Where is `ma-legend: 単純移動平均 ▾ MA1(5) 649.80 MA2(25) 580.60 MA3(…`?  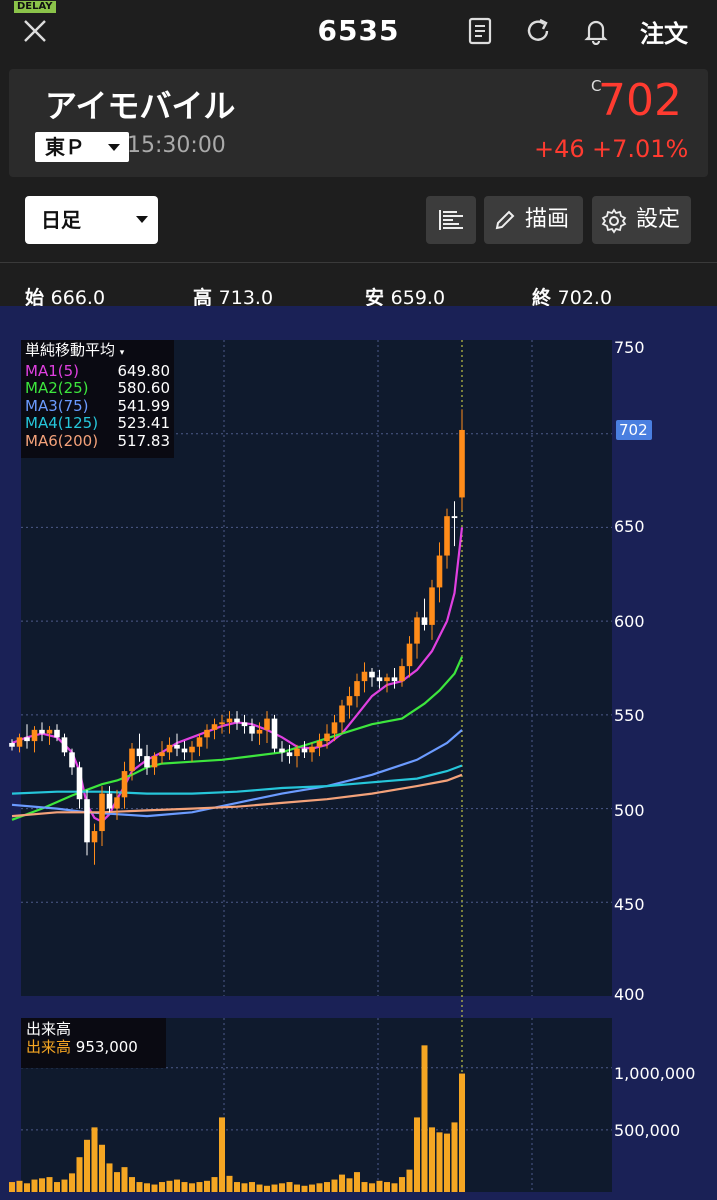
ma-legend: 単純移動平均 ▾ MA1(5) 649.80 MA2(25) 580.60 MA3(… is located at coordinates (97, 399).